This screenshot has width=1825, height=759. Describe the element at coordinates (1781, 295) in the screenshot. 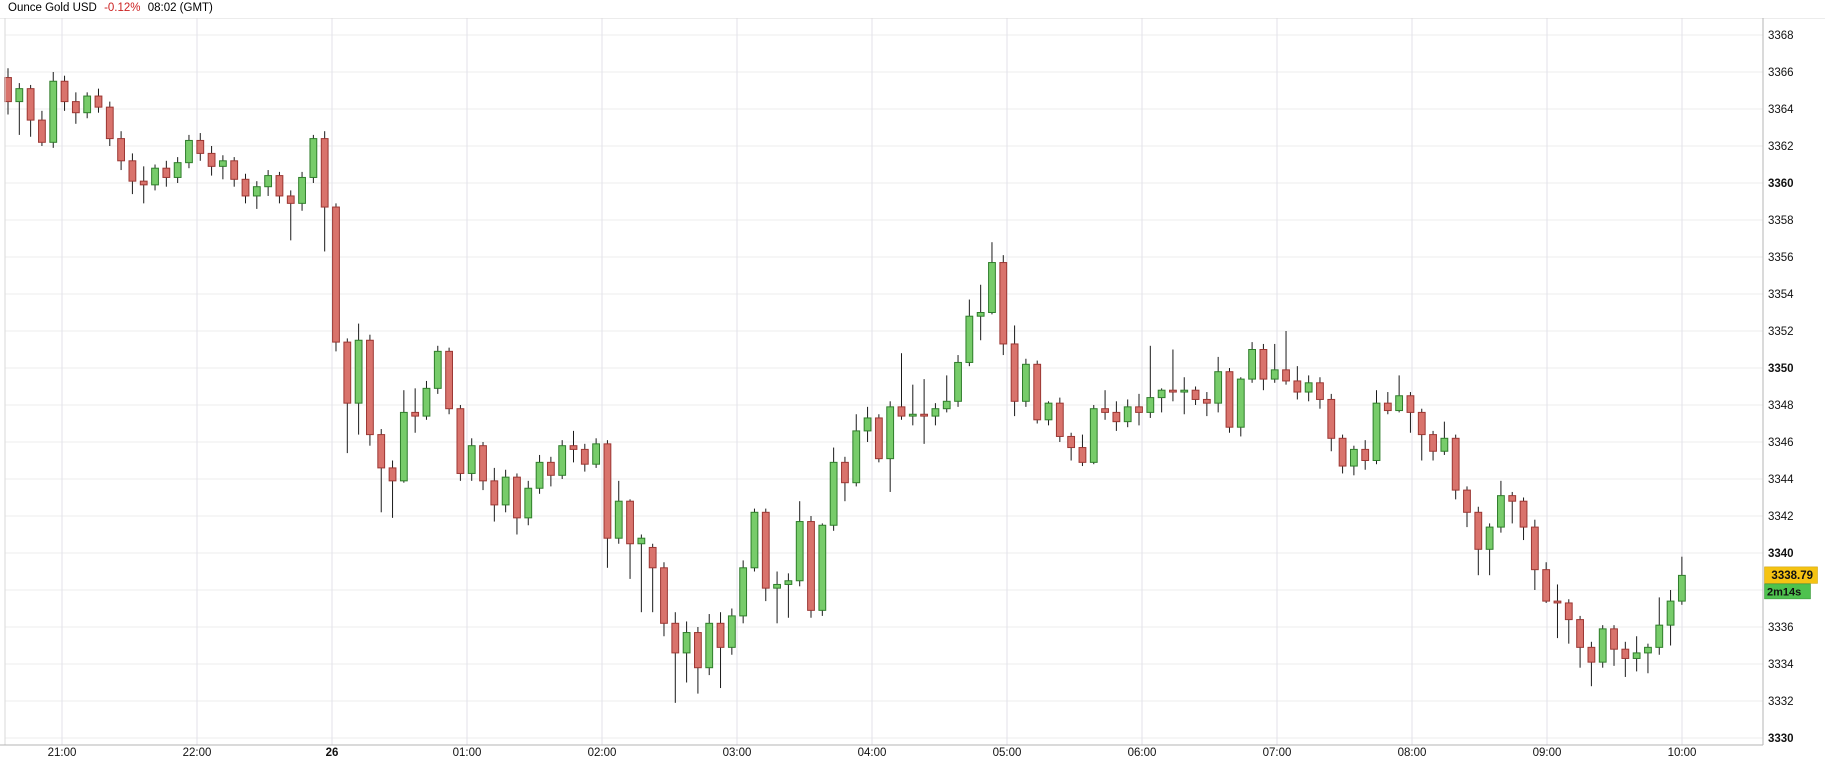

I see `y-axis-label: 3354` at that location.